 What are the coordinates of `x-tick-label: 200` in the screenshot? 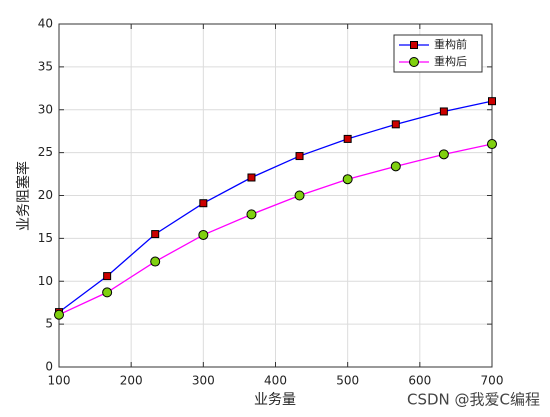 It's located at (131, 381).